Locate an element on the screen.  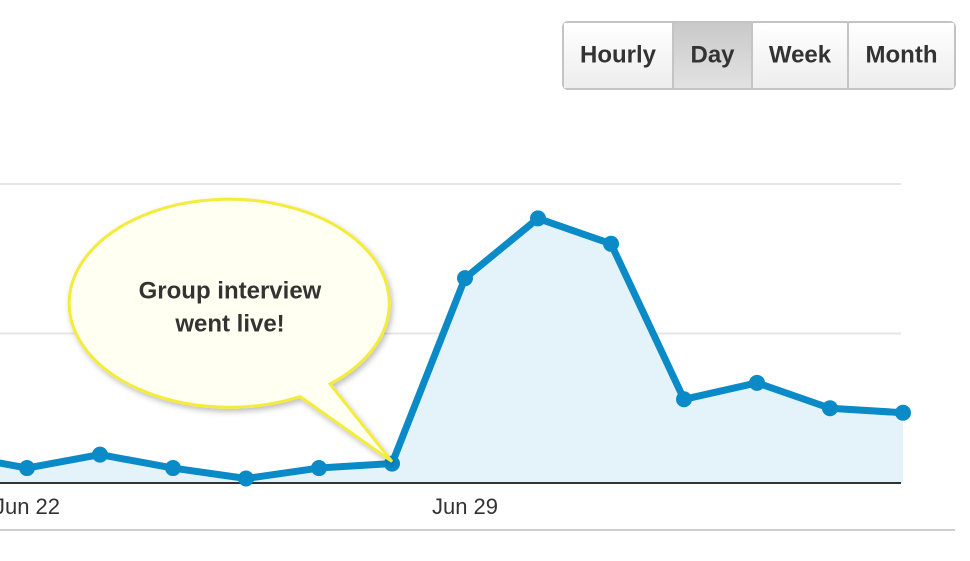
callout-text: Group interview is located at coordinates (230, 290).